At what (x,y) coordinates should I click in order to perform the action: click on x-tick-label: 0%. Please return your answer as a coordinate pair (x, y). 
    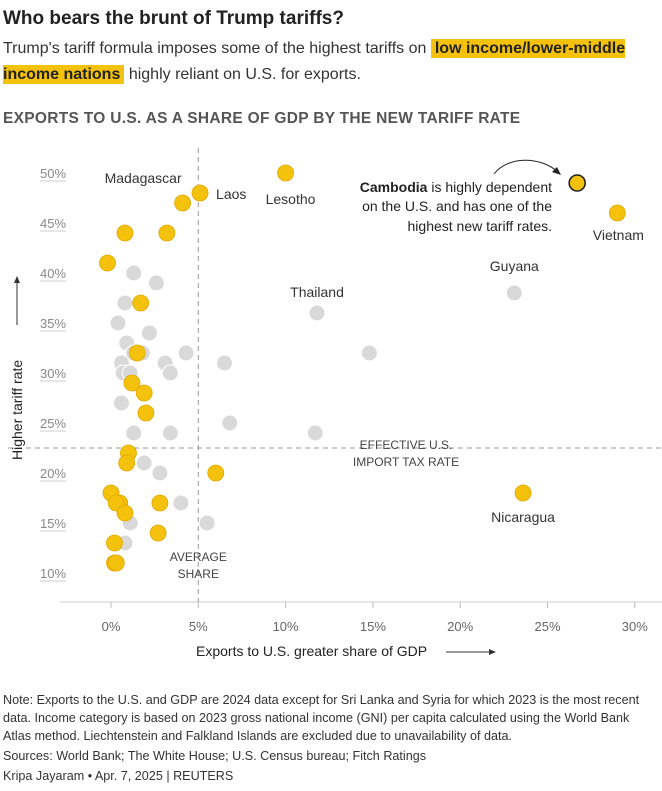
    Looking at the image, I should click on (111, 626).